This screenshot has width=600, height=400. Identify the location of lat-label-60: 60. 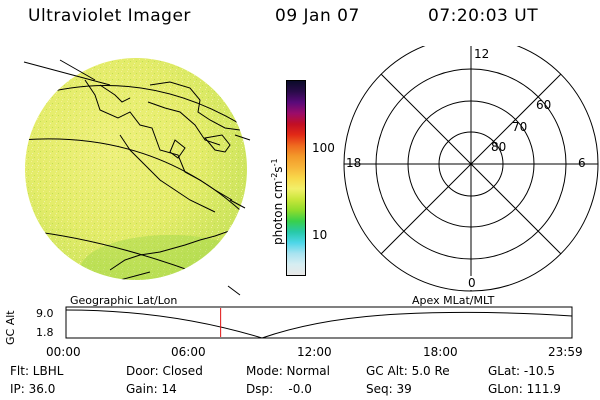
(544, 105).